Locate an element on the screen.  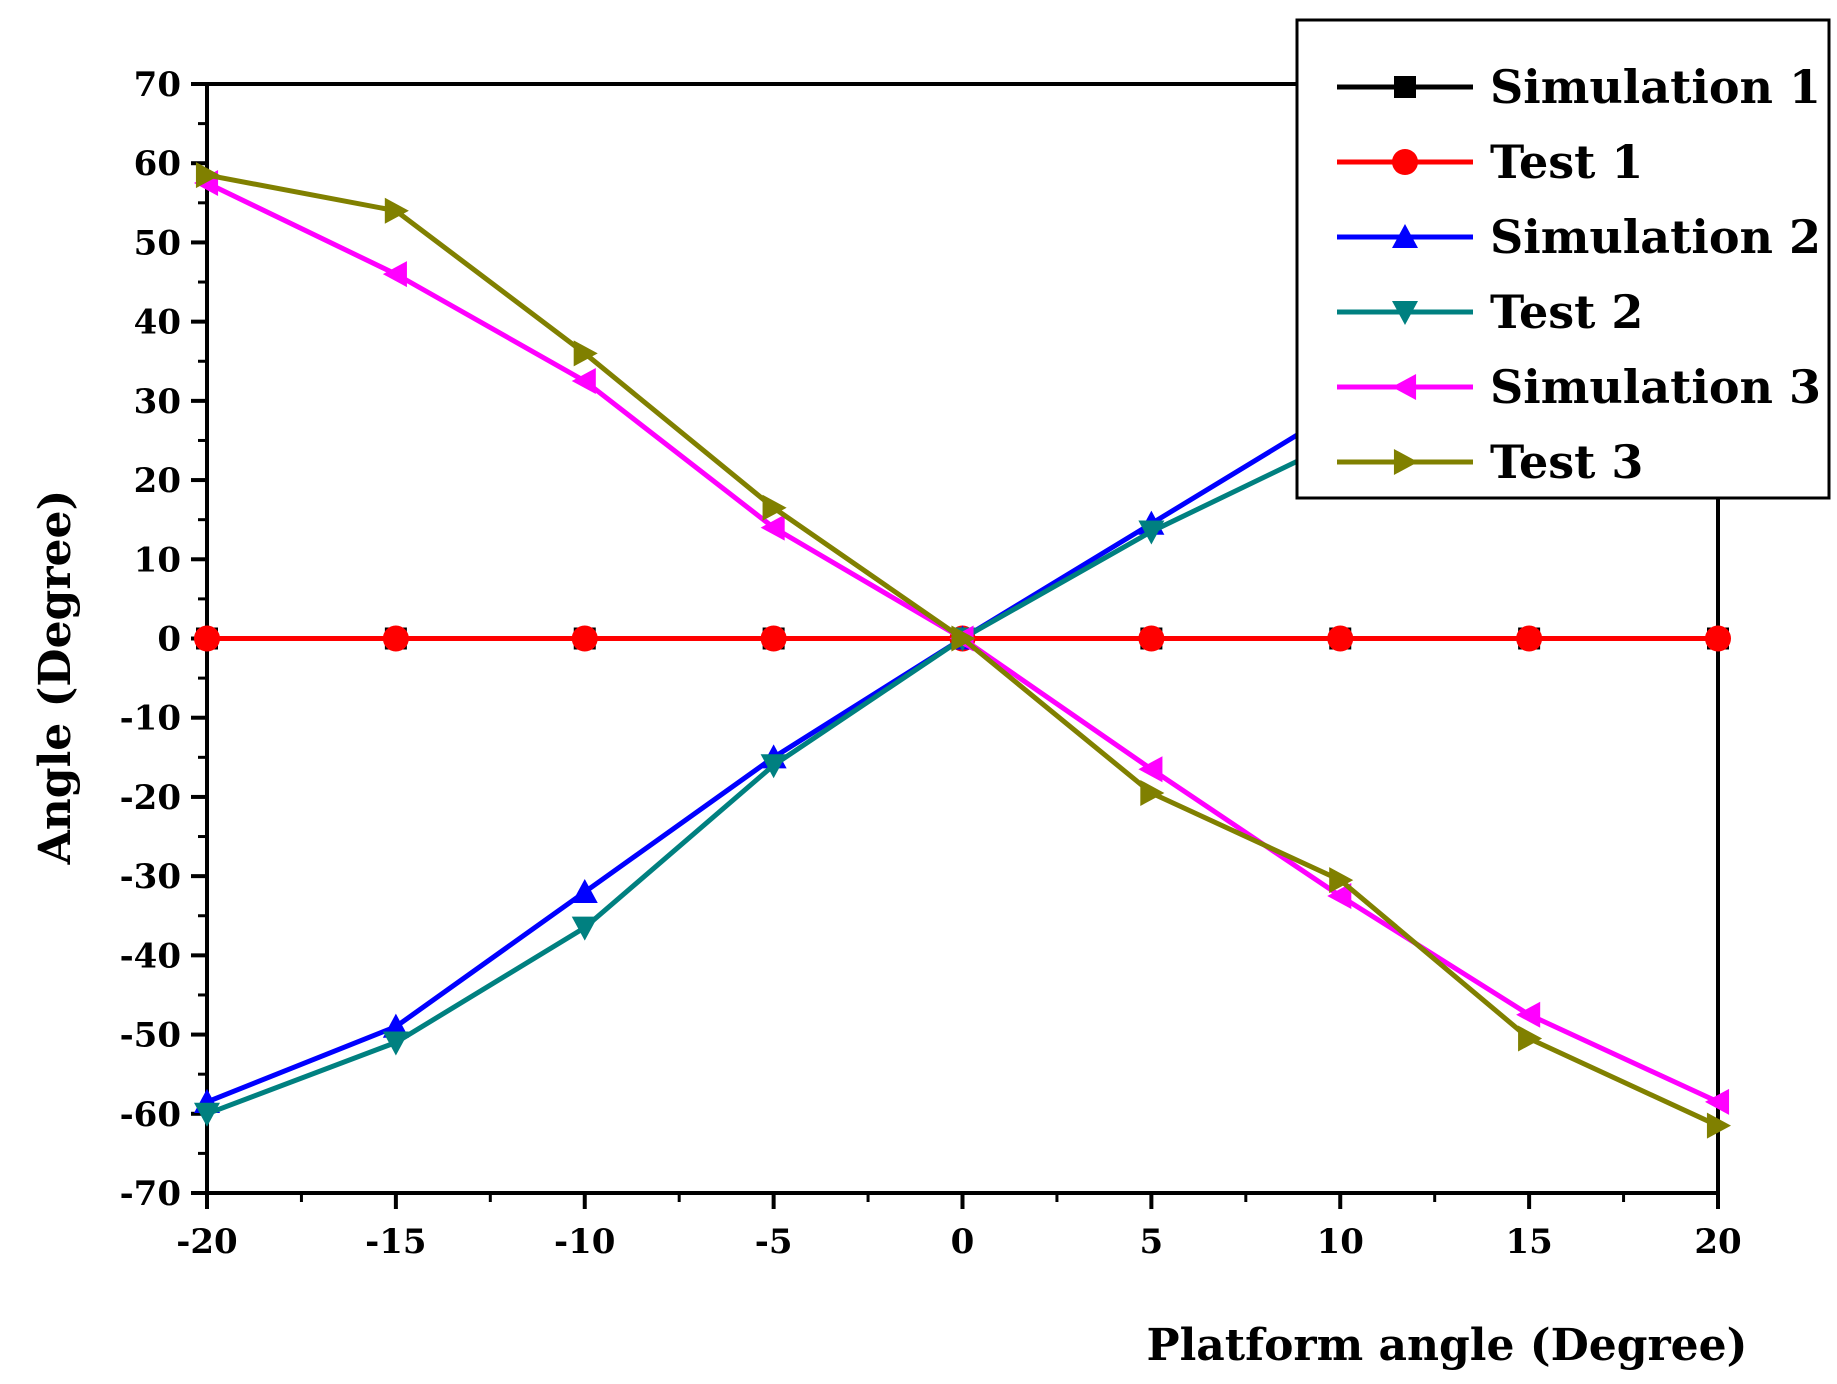
legend-box is located at coordinates (1563, 259).